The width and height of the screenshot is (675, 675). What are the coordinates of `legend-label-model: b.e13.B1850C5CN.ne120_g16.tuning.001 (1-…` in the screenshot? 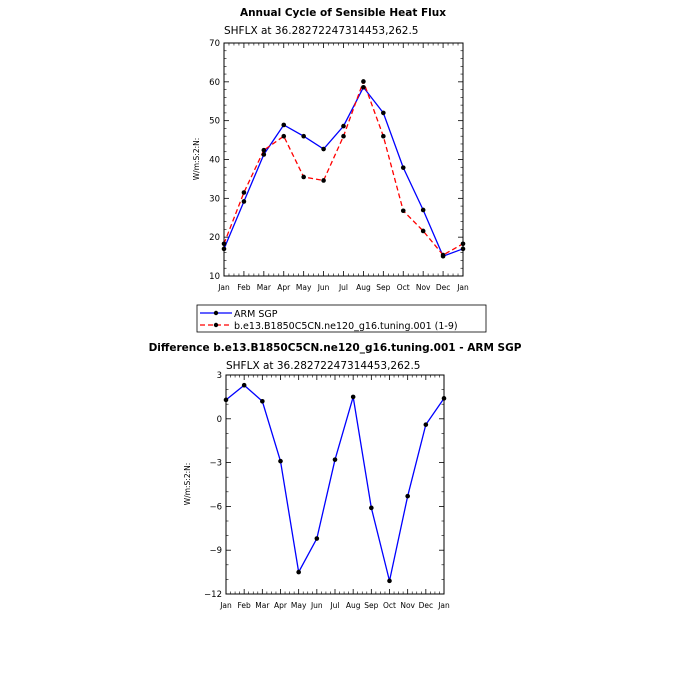 It's located at (346, 326).